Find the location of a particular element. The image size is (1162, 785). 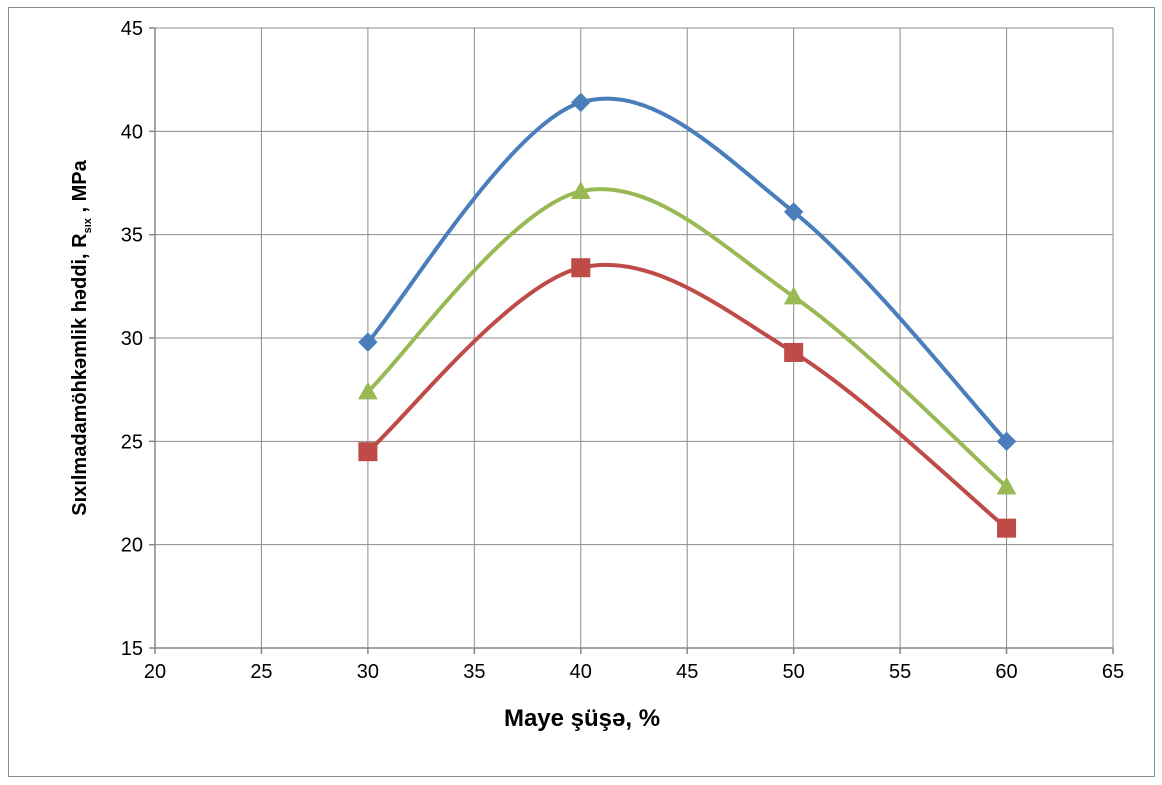

x-tick-label: 20 is located at coordinates (155, 672).